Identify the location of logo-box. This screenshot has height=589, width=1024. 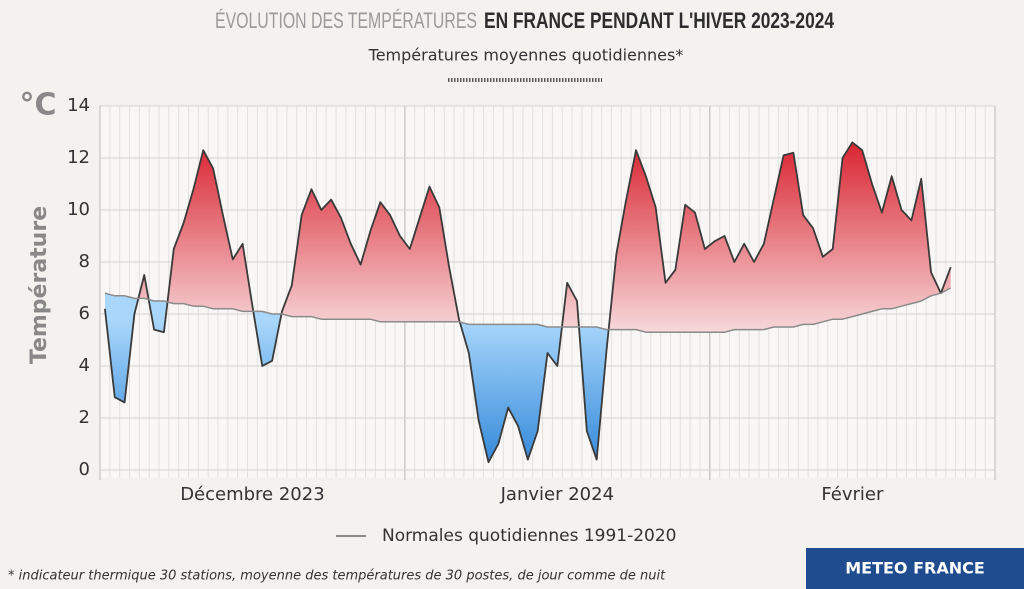
(915, 568).